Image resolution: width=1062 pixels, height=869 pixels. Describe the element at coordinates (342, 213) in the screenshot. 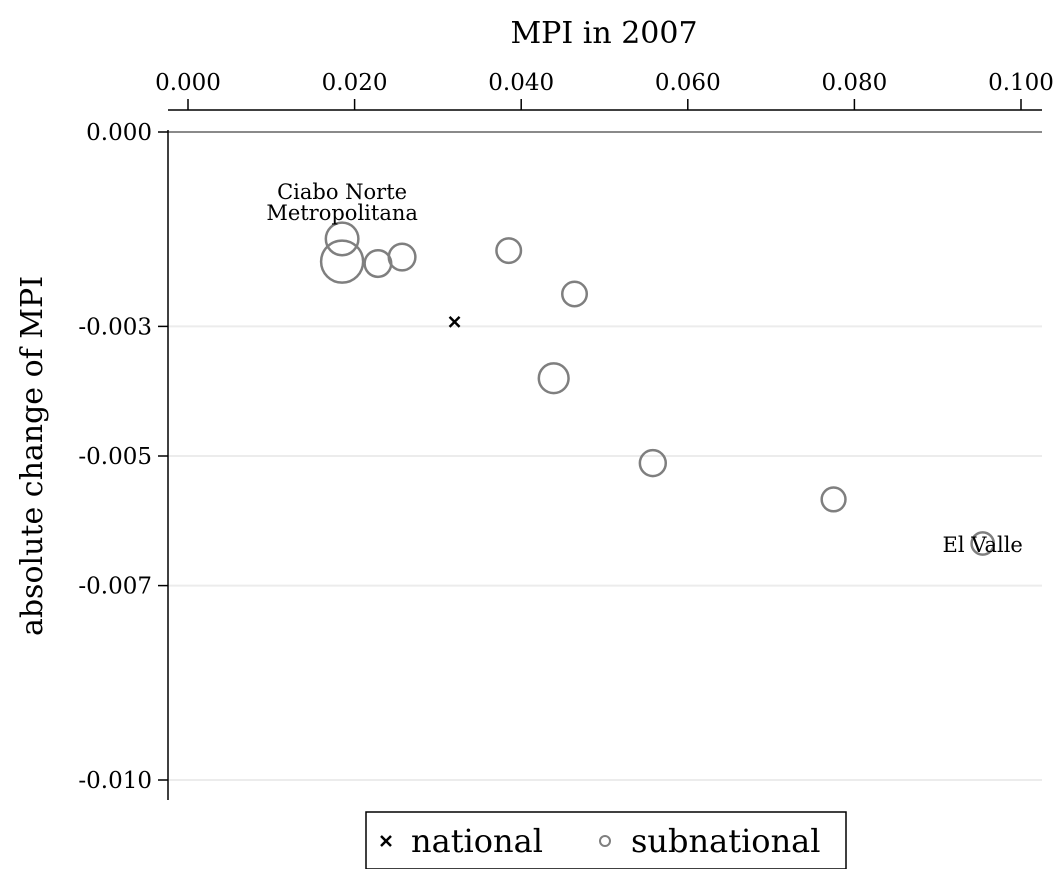

I see `point-label: Metropolitana` at that location.